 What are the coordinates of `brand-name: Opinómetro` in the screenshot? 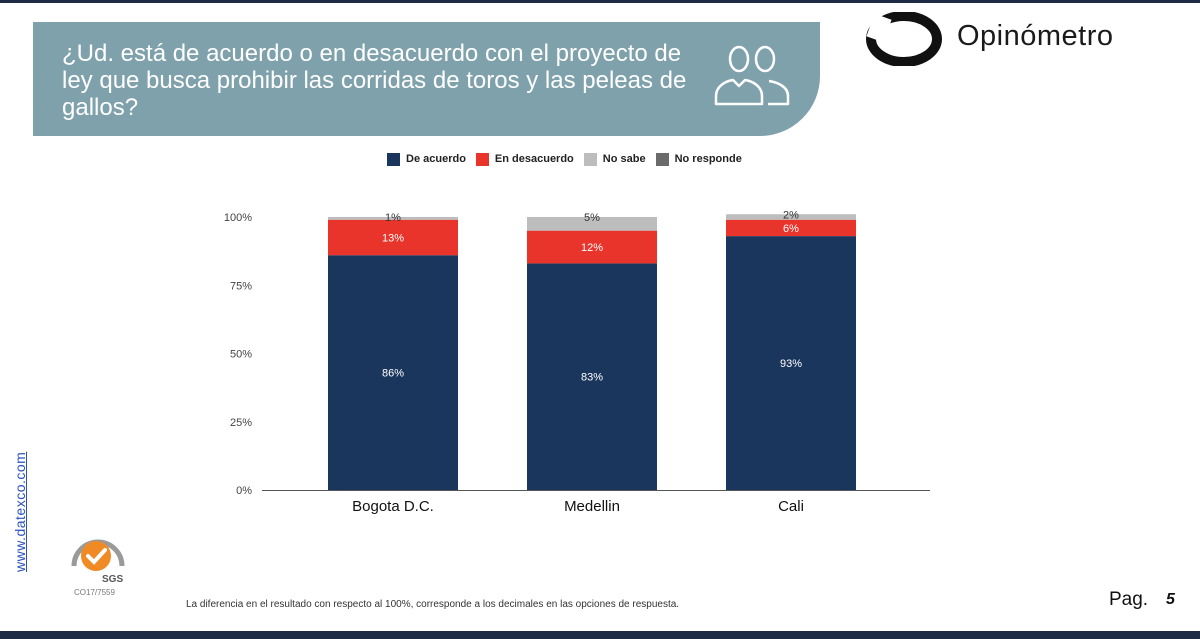 It's located at (1035, 36).